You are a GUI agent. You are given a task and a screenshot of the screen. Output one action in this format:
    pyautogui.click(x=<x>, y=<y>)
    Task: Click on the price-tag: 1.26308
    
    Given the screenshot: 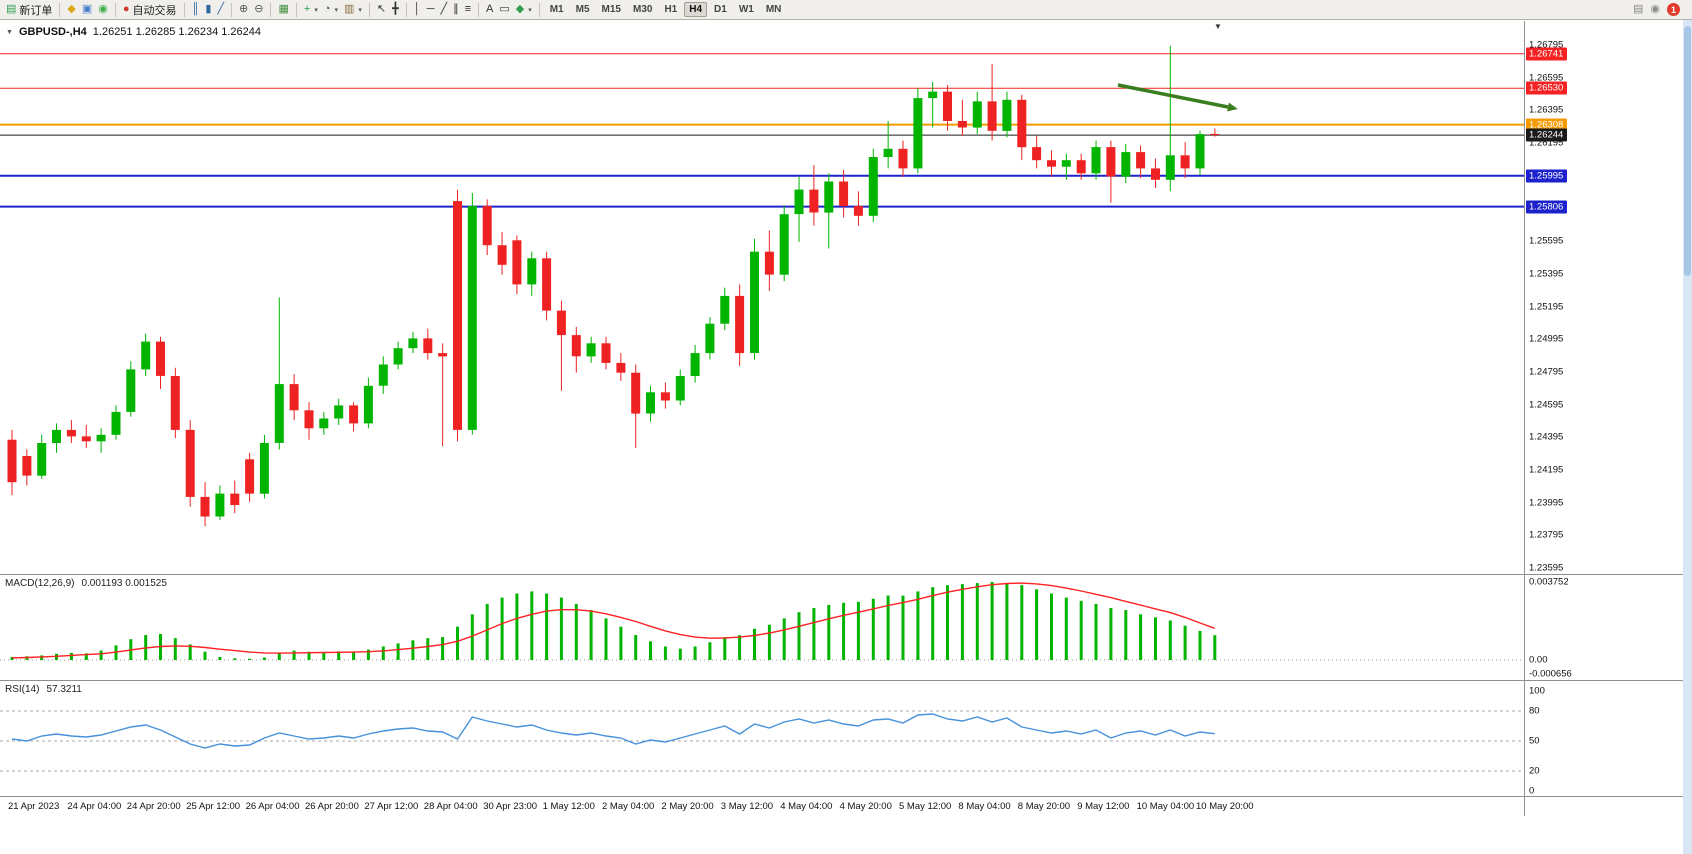 What is the action you would take?
    pyautogui.click(x=1547, y=125)
    